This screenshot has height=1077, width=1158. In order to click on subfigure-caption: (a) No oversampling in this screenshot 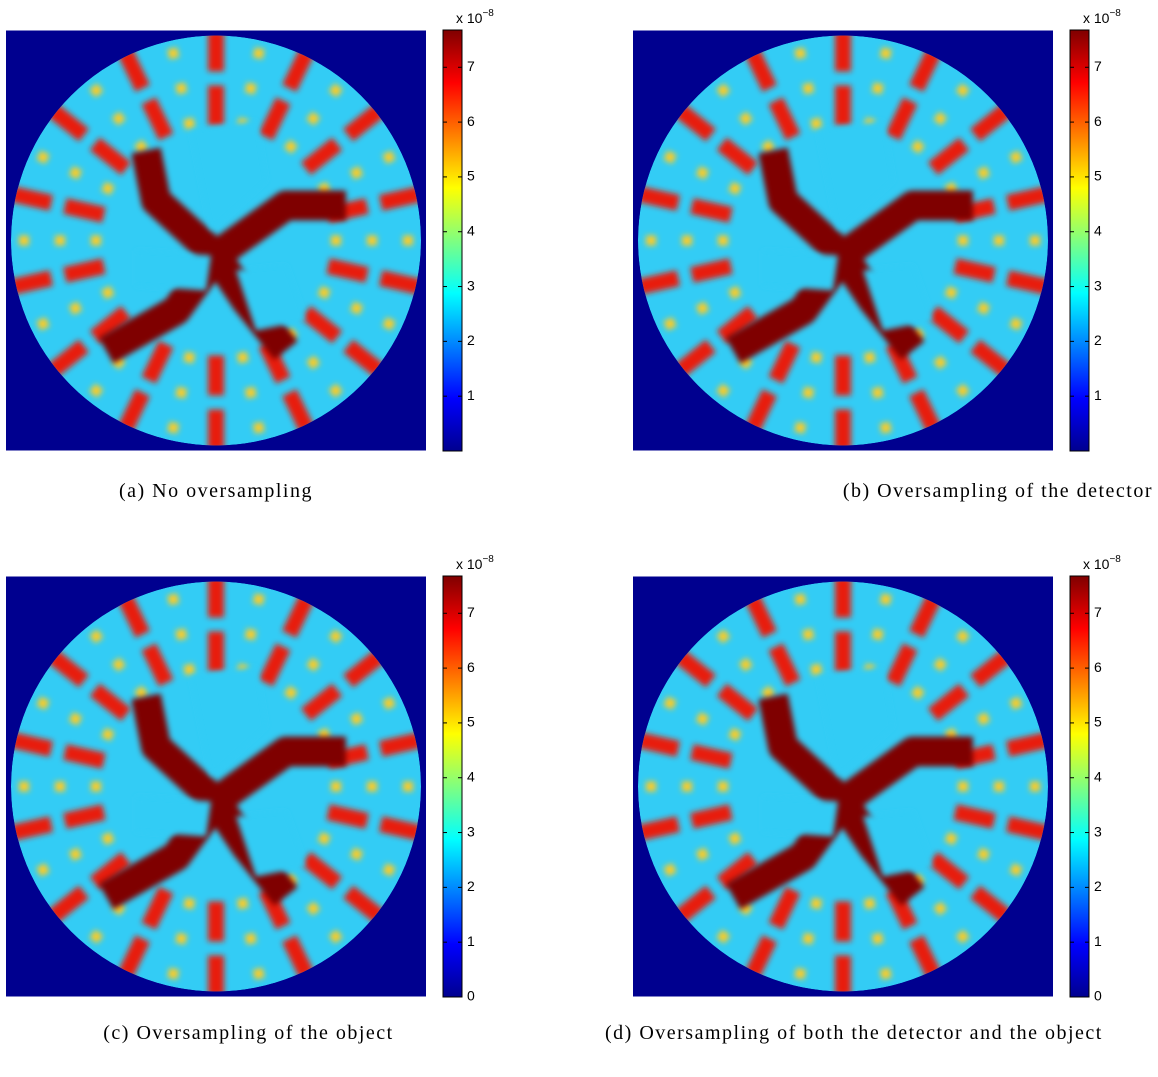, I will do `click(215, 491)`.